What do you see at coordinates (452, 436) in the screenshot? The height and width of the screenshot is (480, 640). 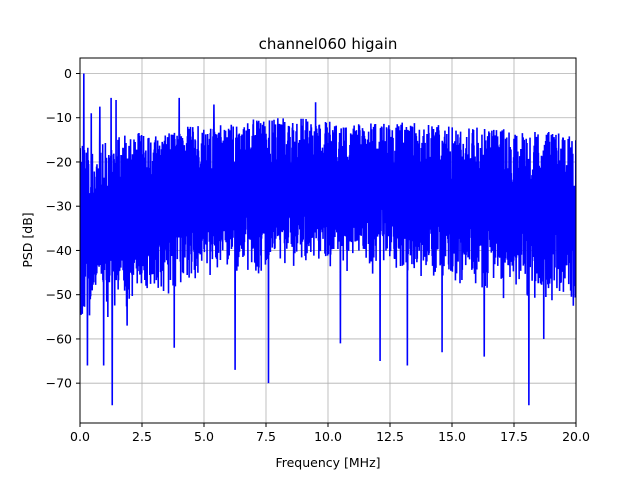 I see `x-tick-label: 15.0` at bounding box center [452, 436].